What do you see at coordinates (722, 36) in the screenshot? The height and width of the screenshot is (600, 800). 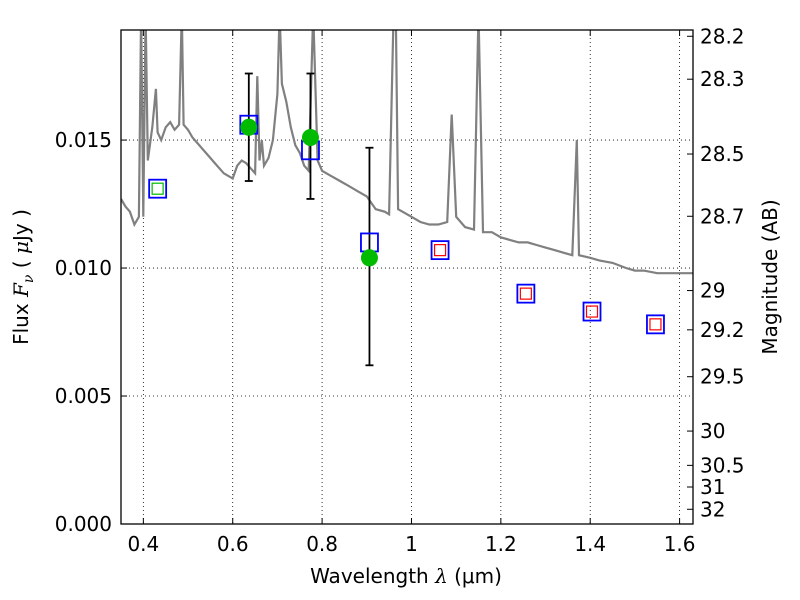 I see `right-tick-label: 28.2` at bounding box center [722, 36].